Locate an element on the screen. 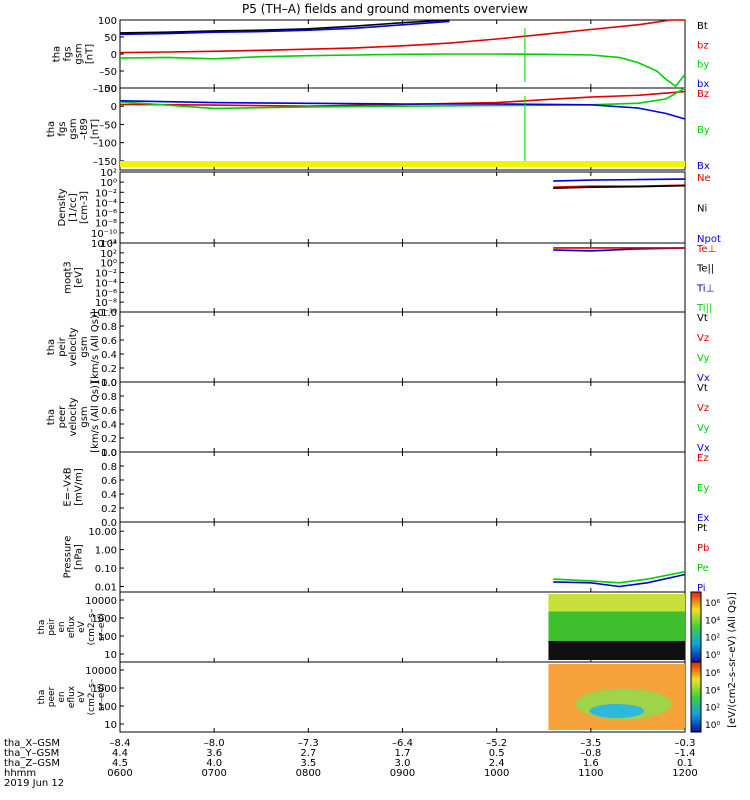 The image size is (750, 800). legend-label: Ti|| is located at coordinates (704, 308).